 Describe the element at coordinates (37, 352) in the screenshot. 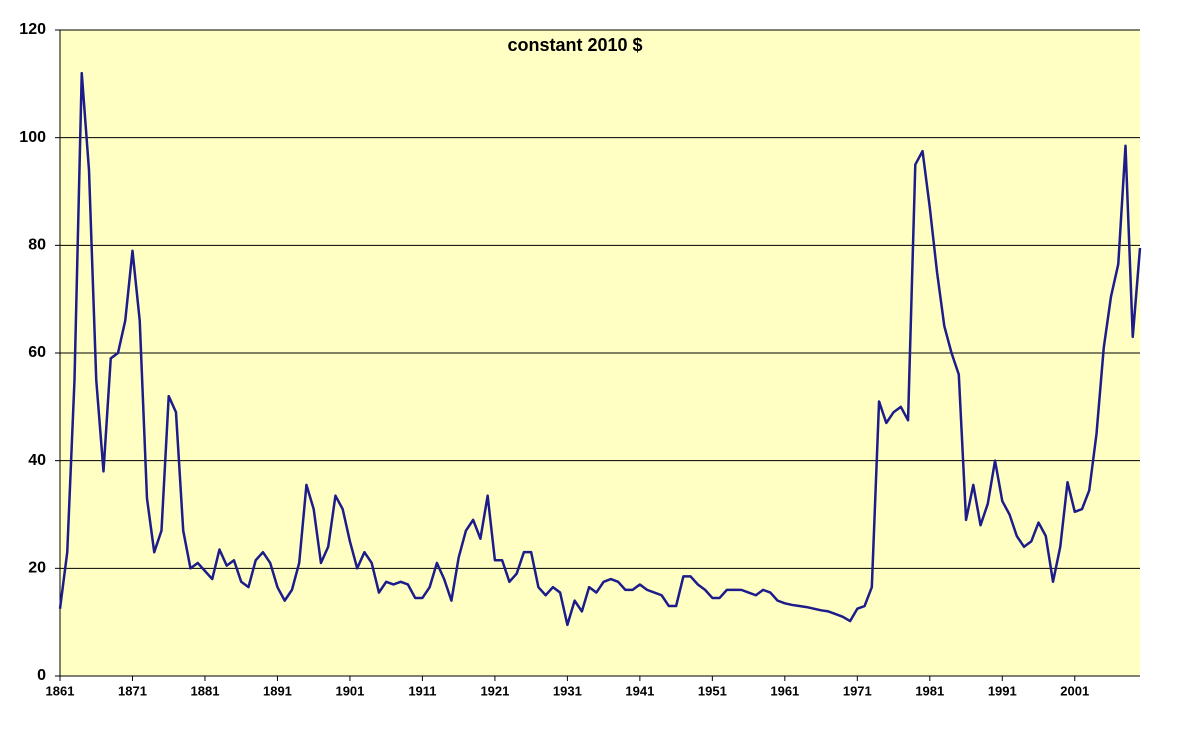

I see `y-tick-label: 60` at that location.